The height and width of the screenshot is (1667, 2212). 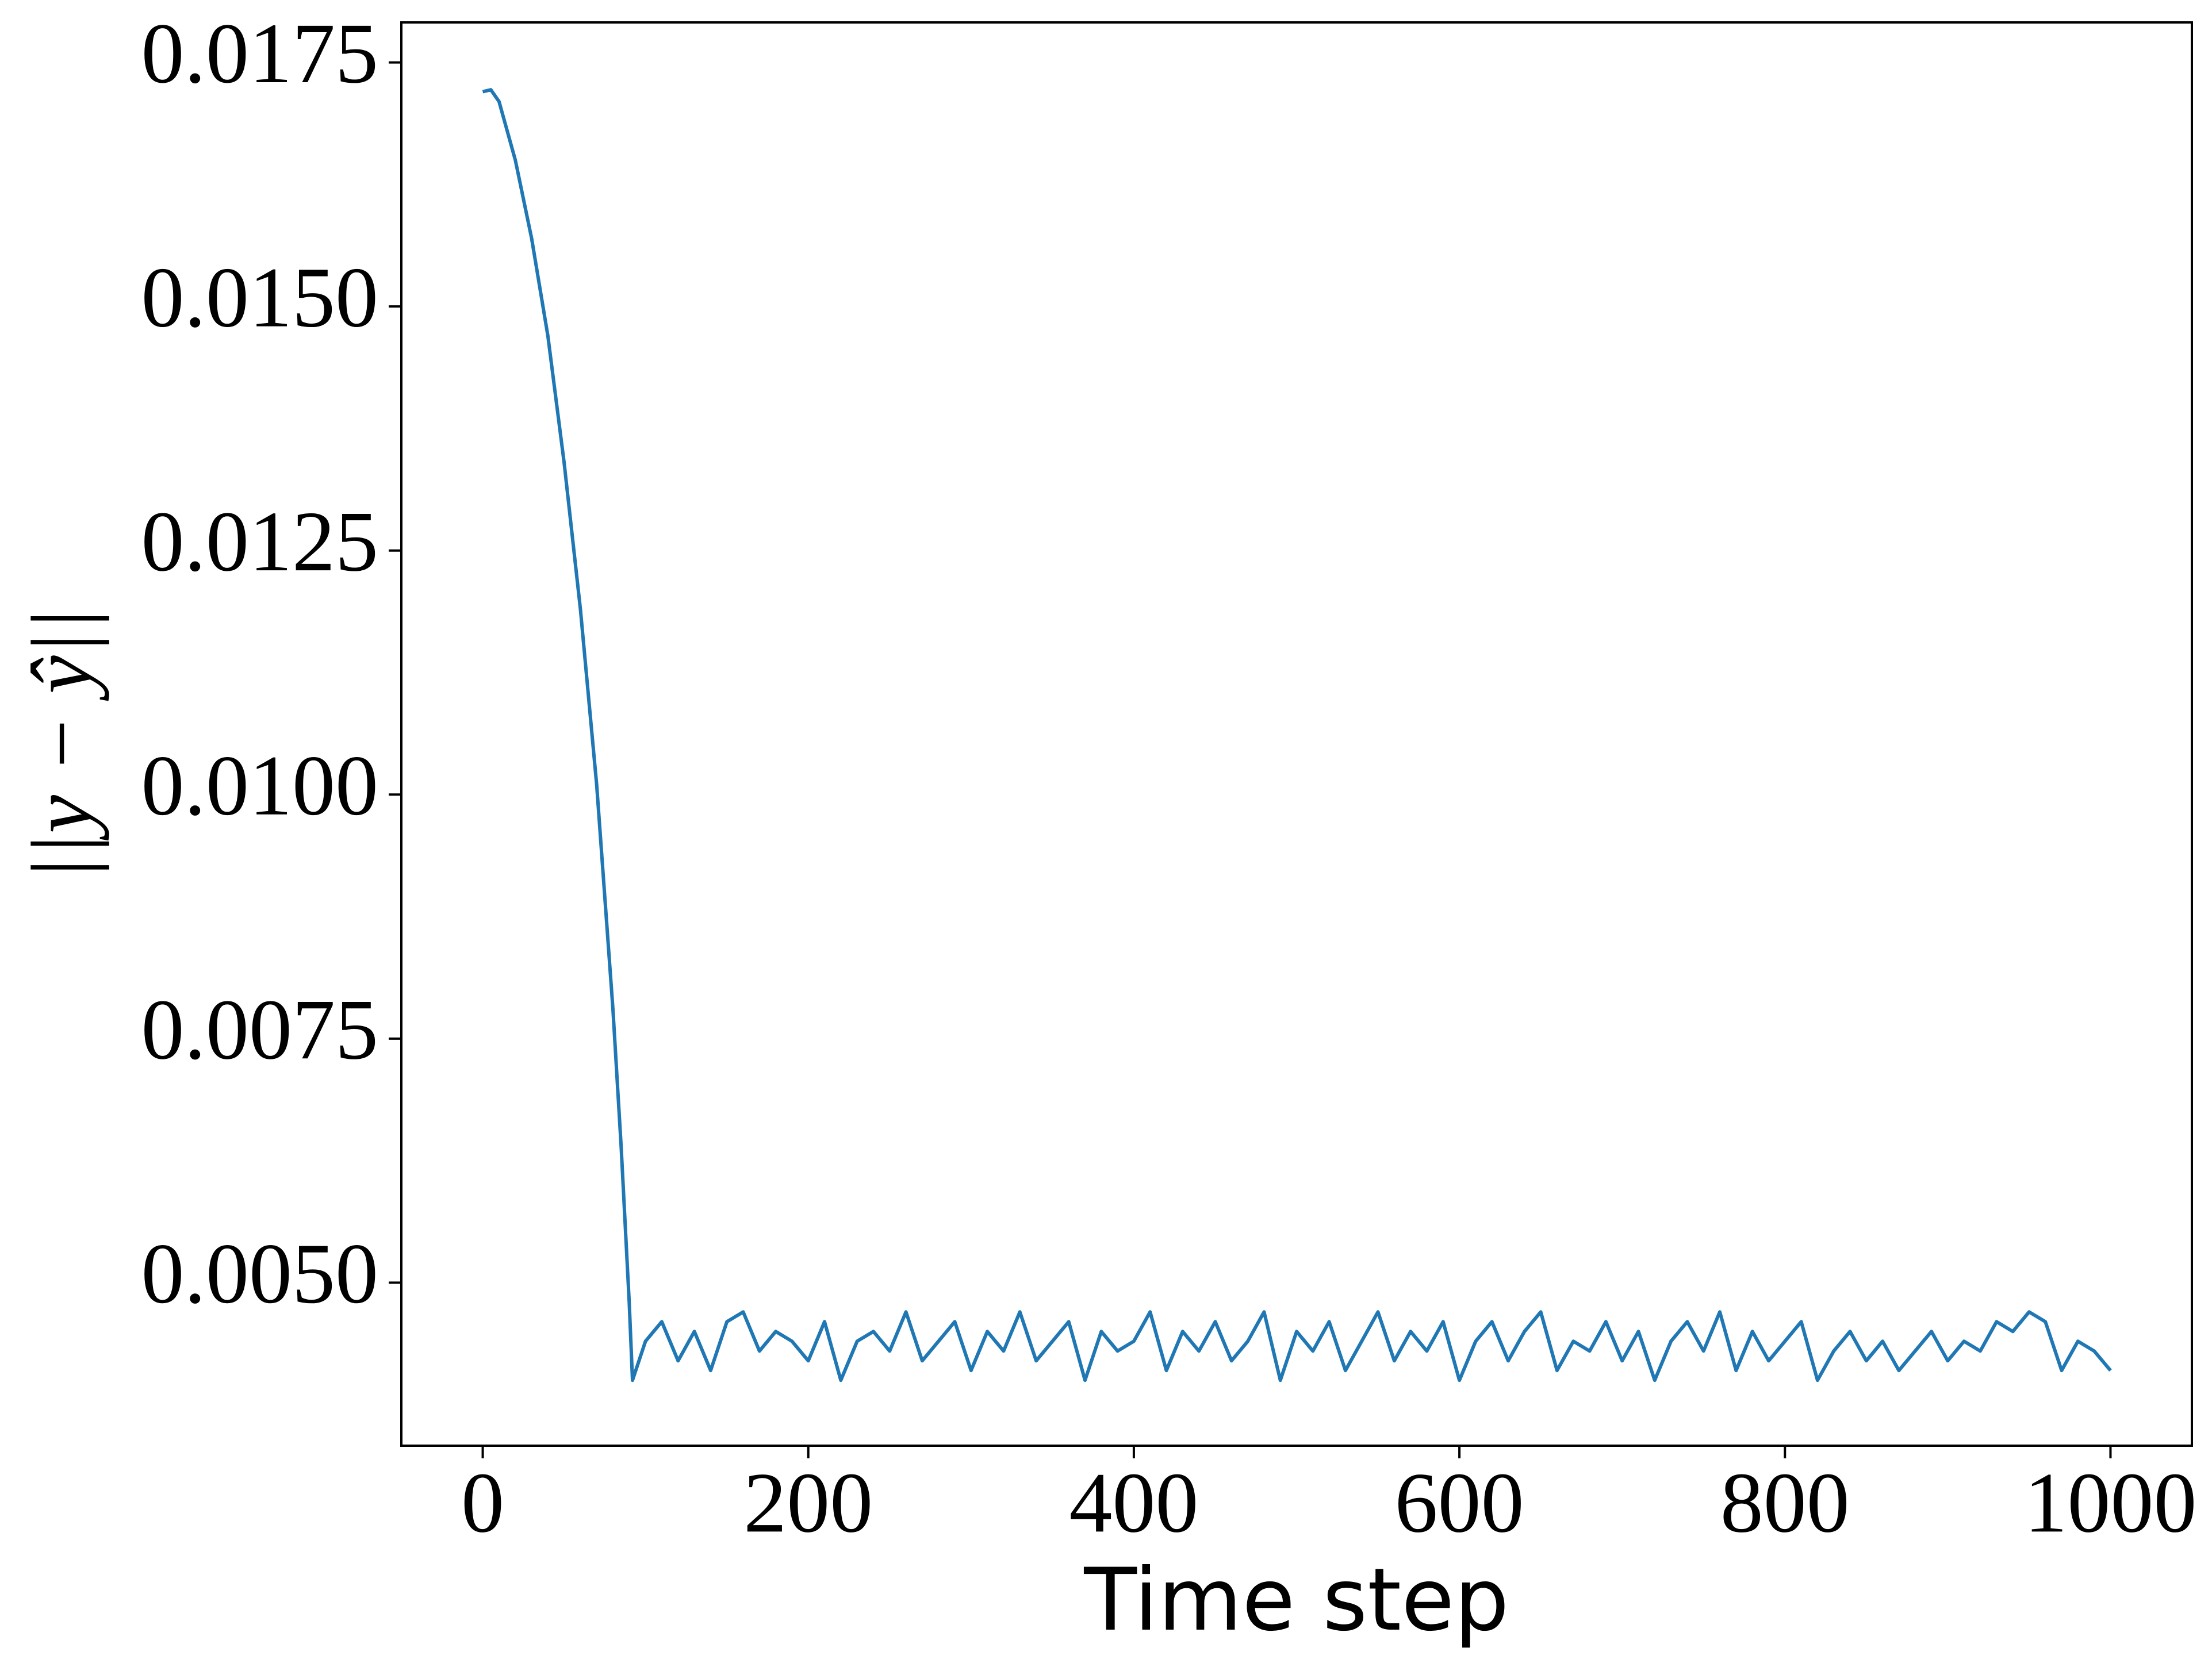 What do you see at coordinates (808, 1502) in the screenshot?
I see `x-tick-label: 200` at bounding box center [808, 1502].